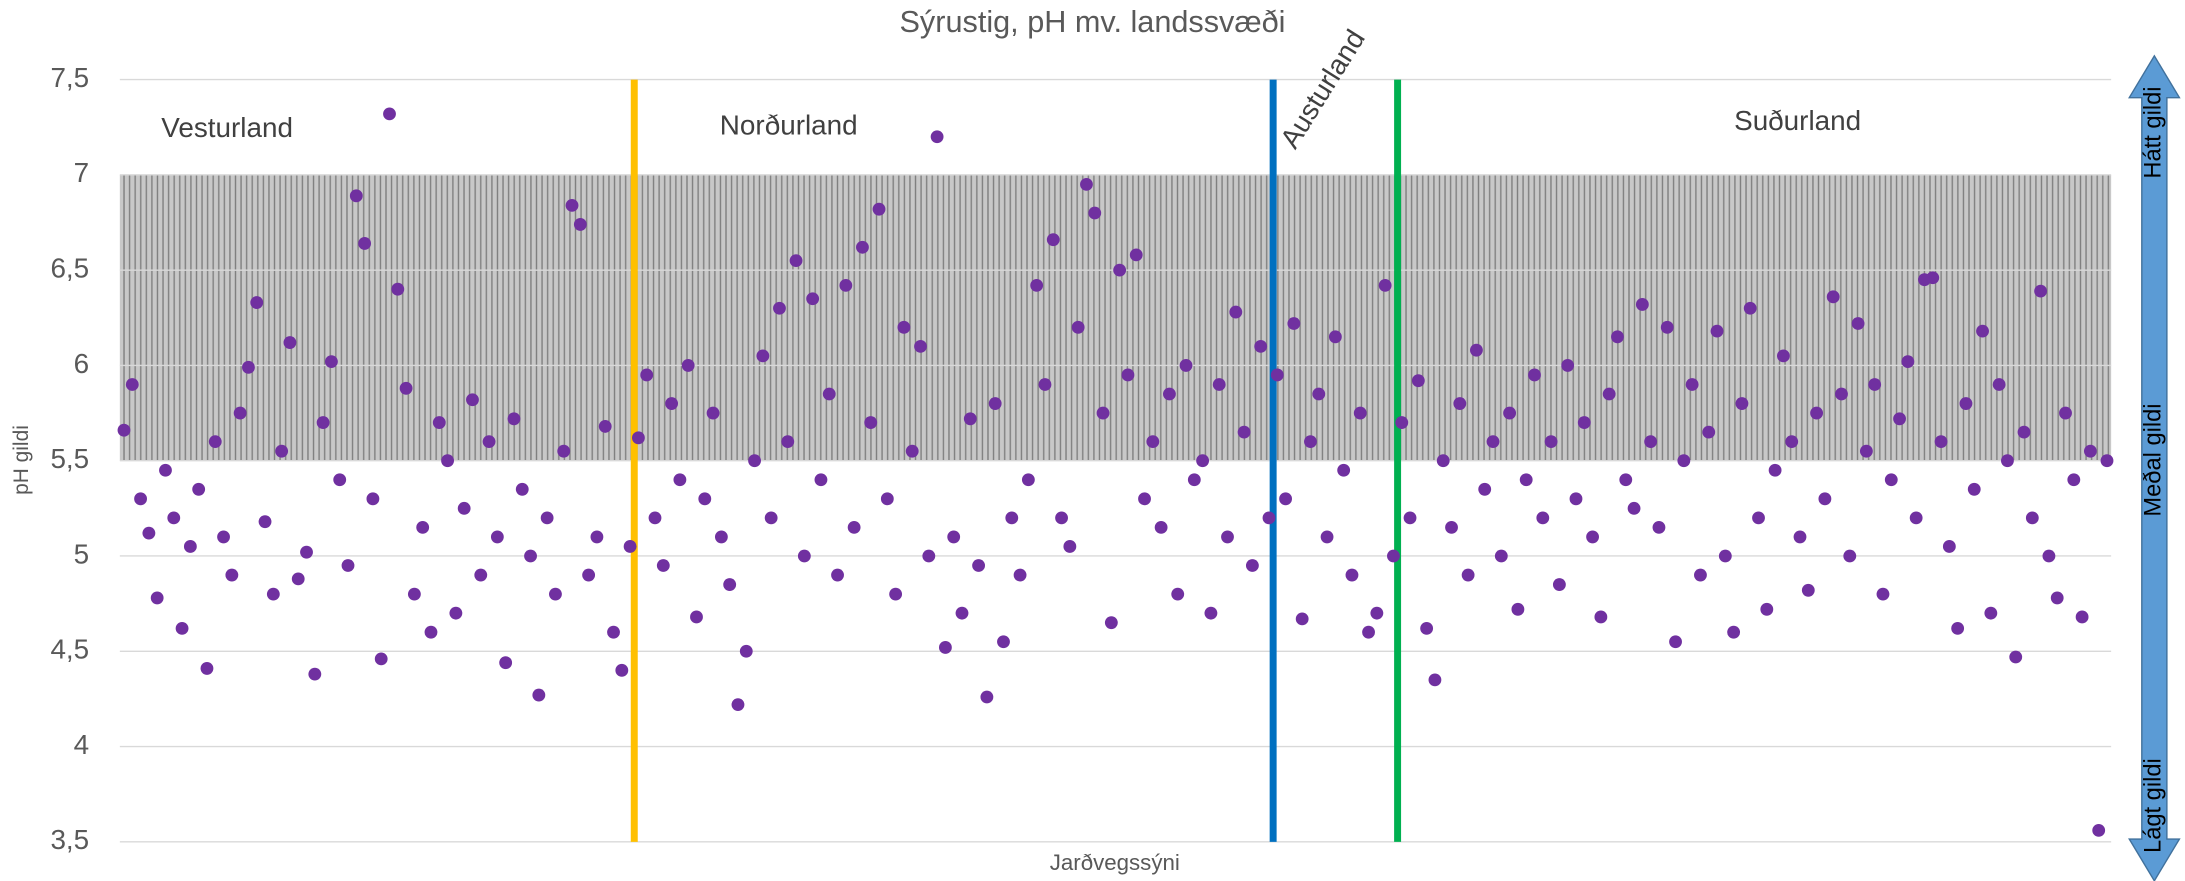 The image size is (2185, 881). What do you see at coordinates (789, 124) in the screenshot?
I see `region-label: Norðurland` at bounding box center [789, 124].